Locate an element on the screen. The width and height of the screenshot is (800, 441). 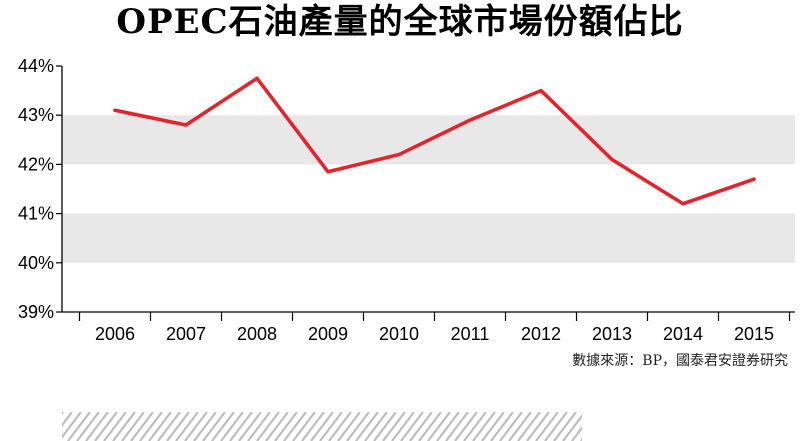
x-tick-label: 2009 is located at coordinates (328, 334).